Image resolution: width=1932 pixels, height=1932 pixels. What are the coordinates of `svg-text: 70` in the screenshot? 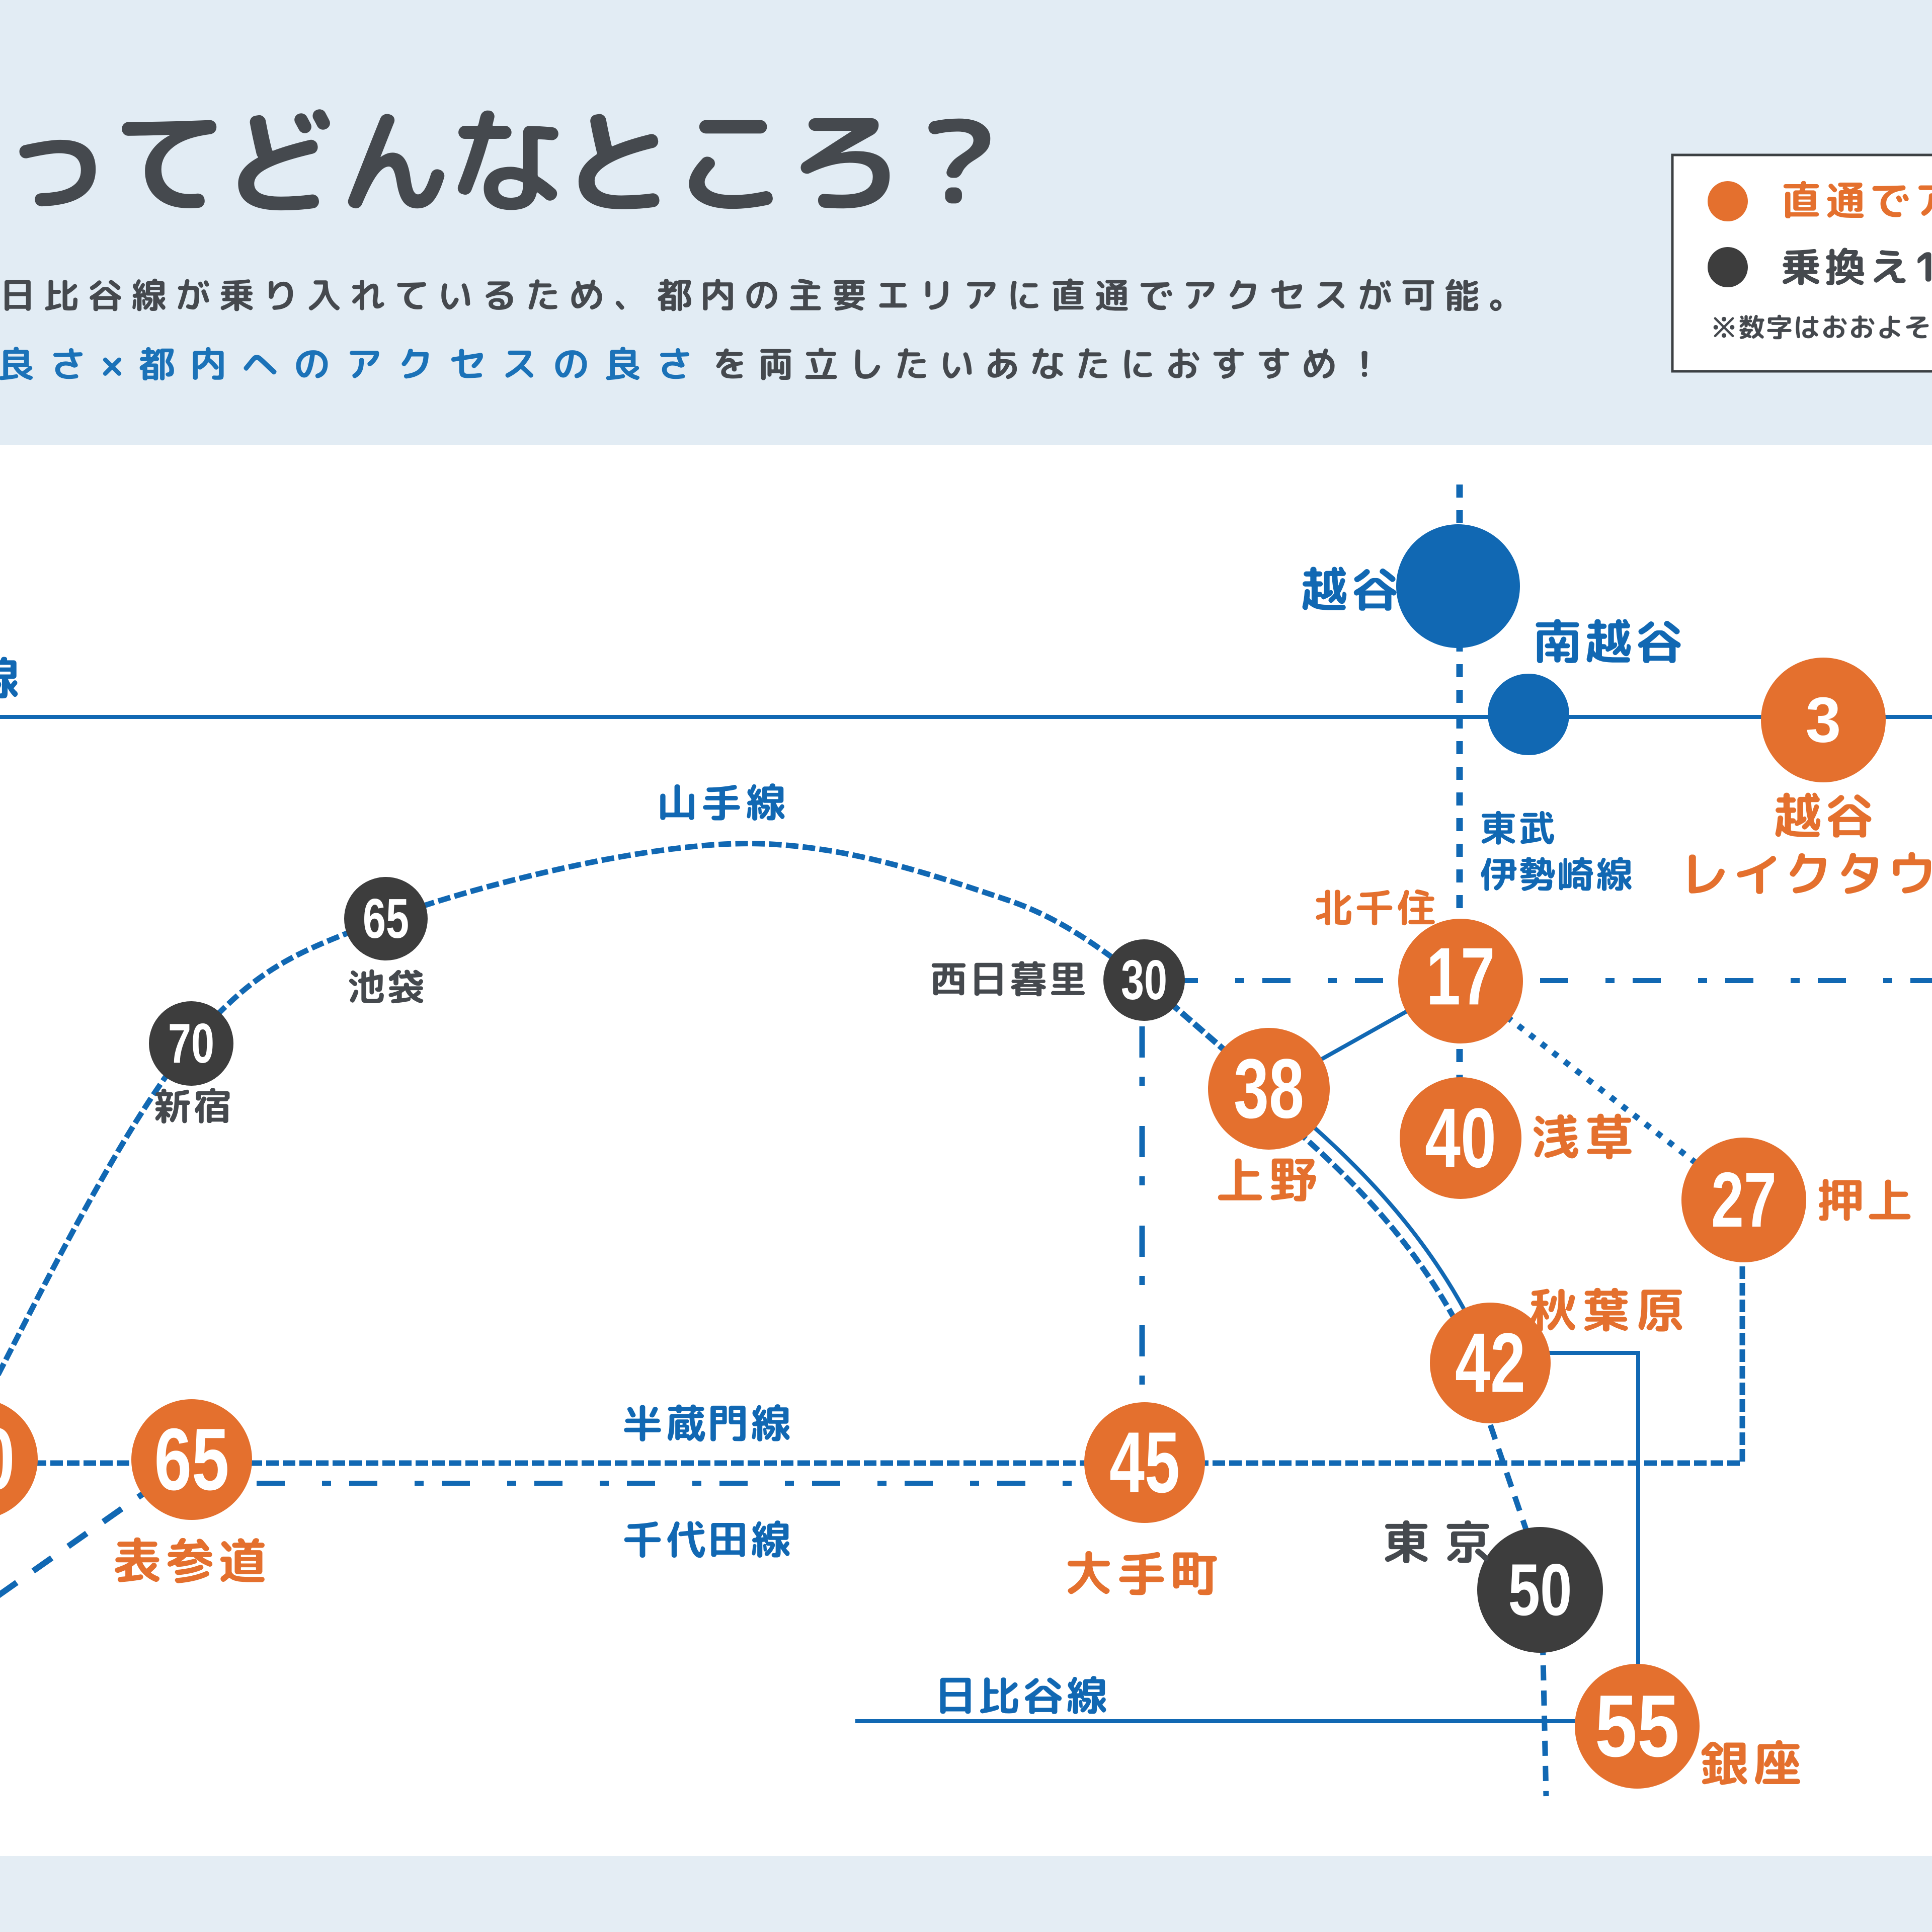 It's located at (191, 1043).